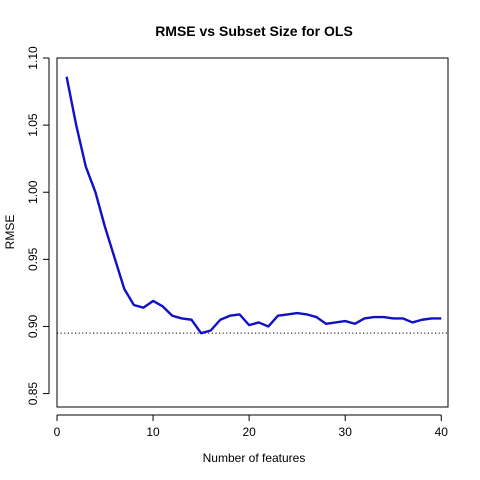 The image size is (480, 480). I want to click on y-tick-label: 0.95, so click(33, 259).